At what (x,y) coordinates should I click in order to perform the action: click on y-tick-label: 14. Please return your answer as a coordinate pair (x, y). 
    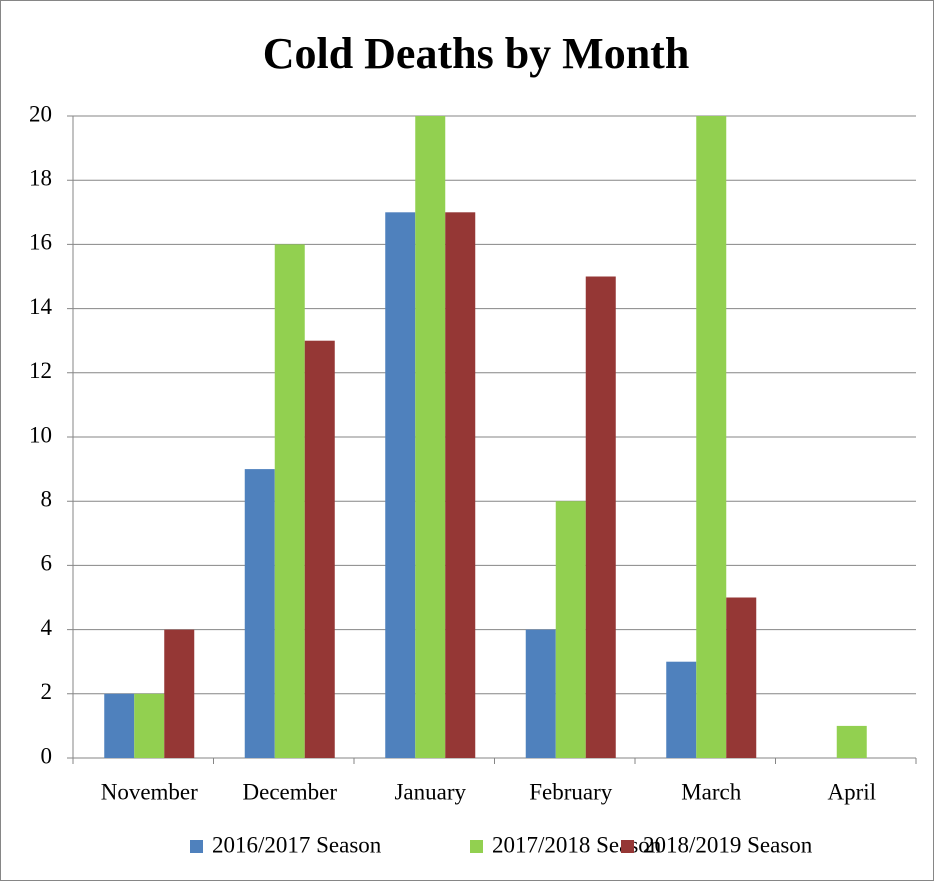
    Looking at the image, I should click on (41, 306).